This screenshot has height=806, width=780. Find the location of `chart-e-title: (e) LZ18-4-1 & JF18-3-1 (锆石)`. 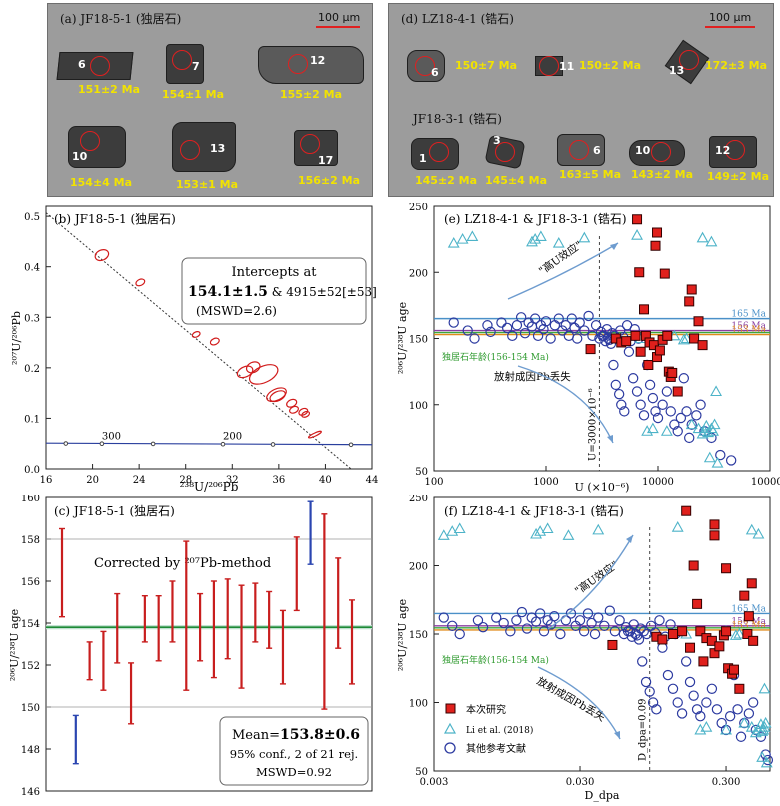

chart-e-title: (e) LZ18-4-1 & JF18-3-1 (锆石) is located at coordinates (535, 219).